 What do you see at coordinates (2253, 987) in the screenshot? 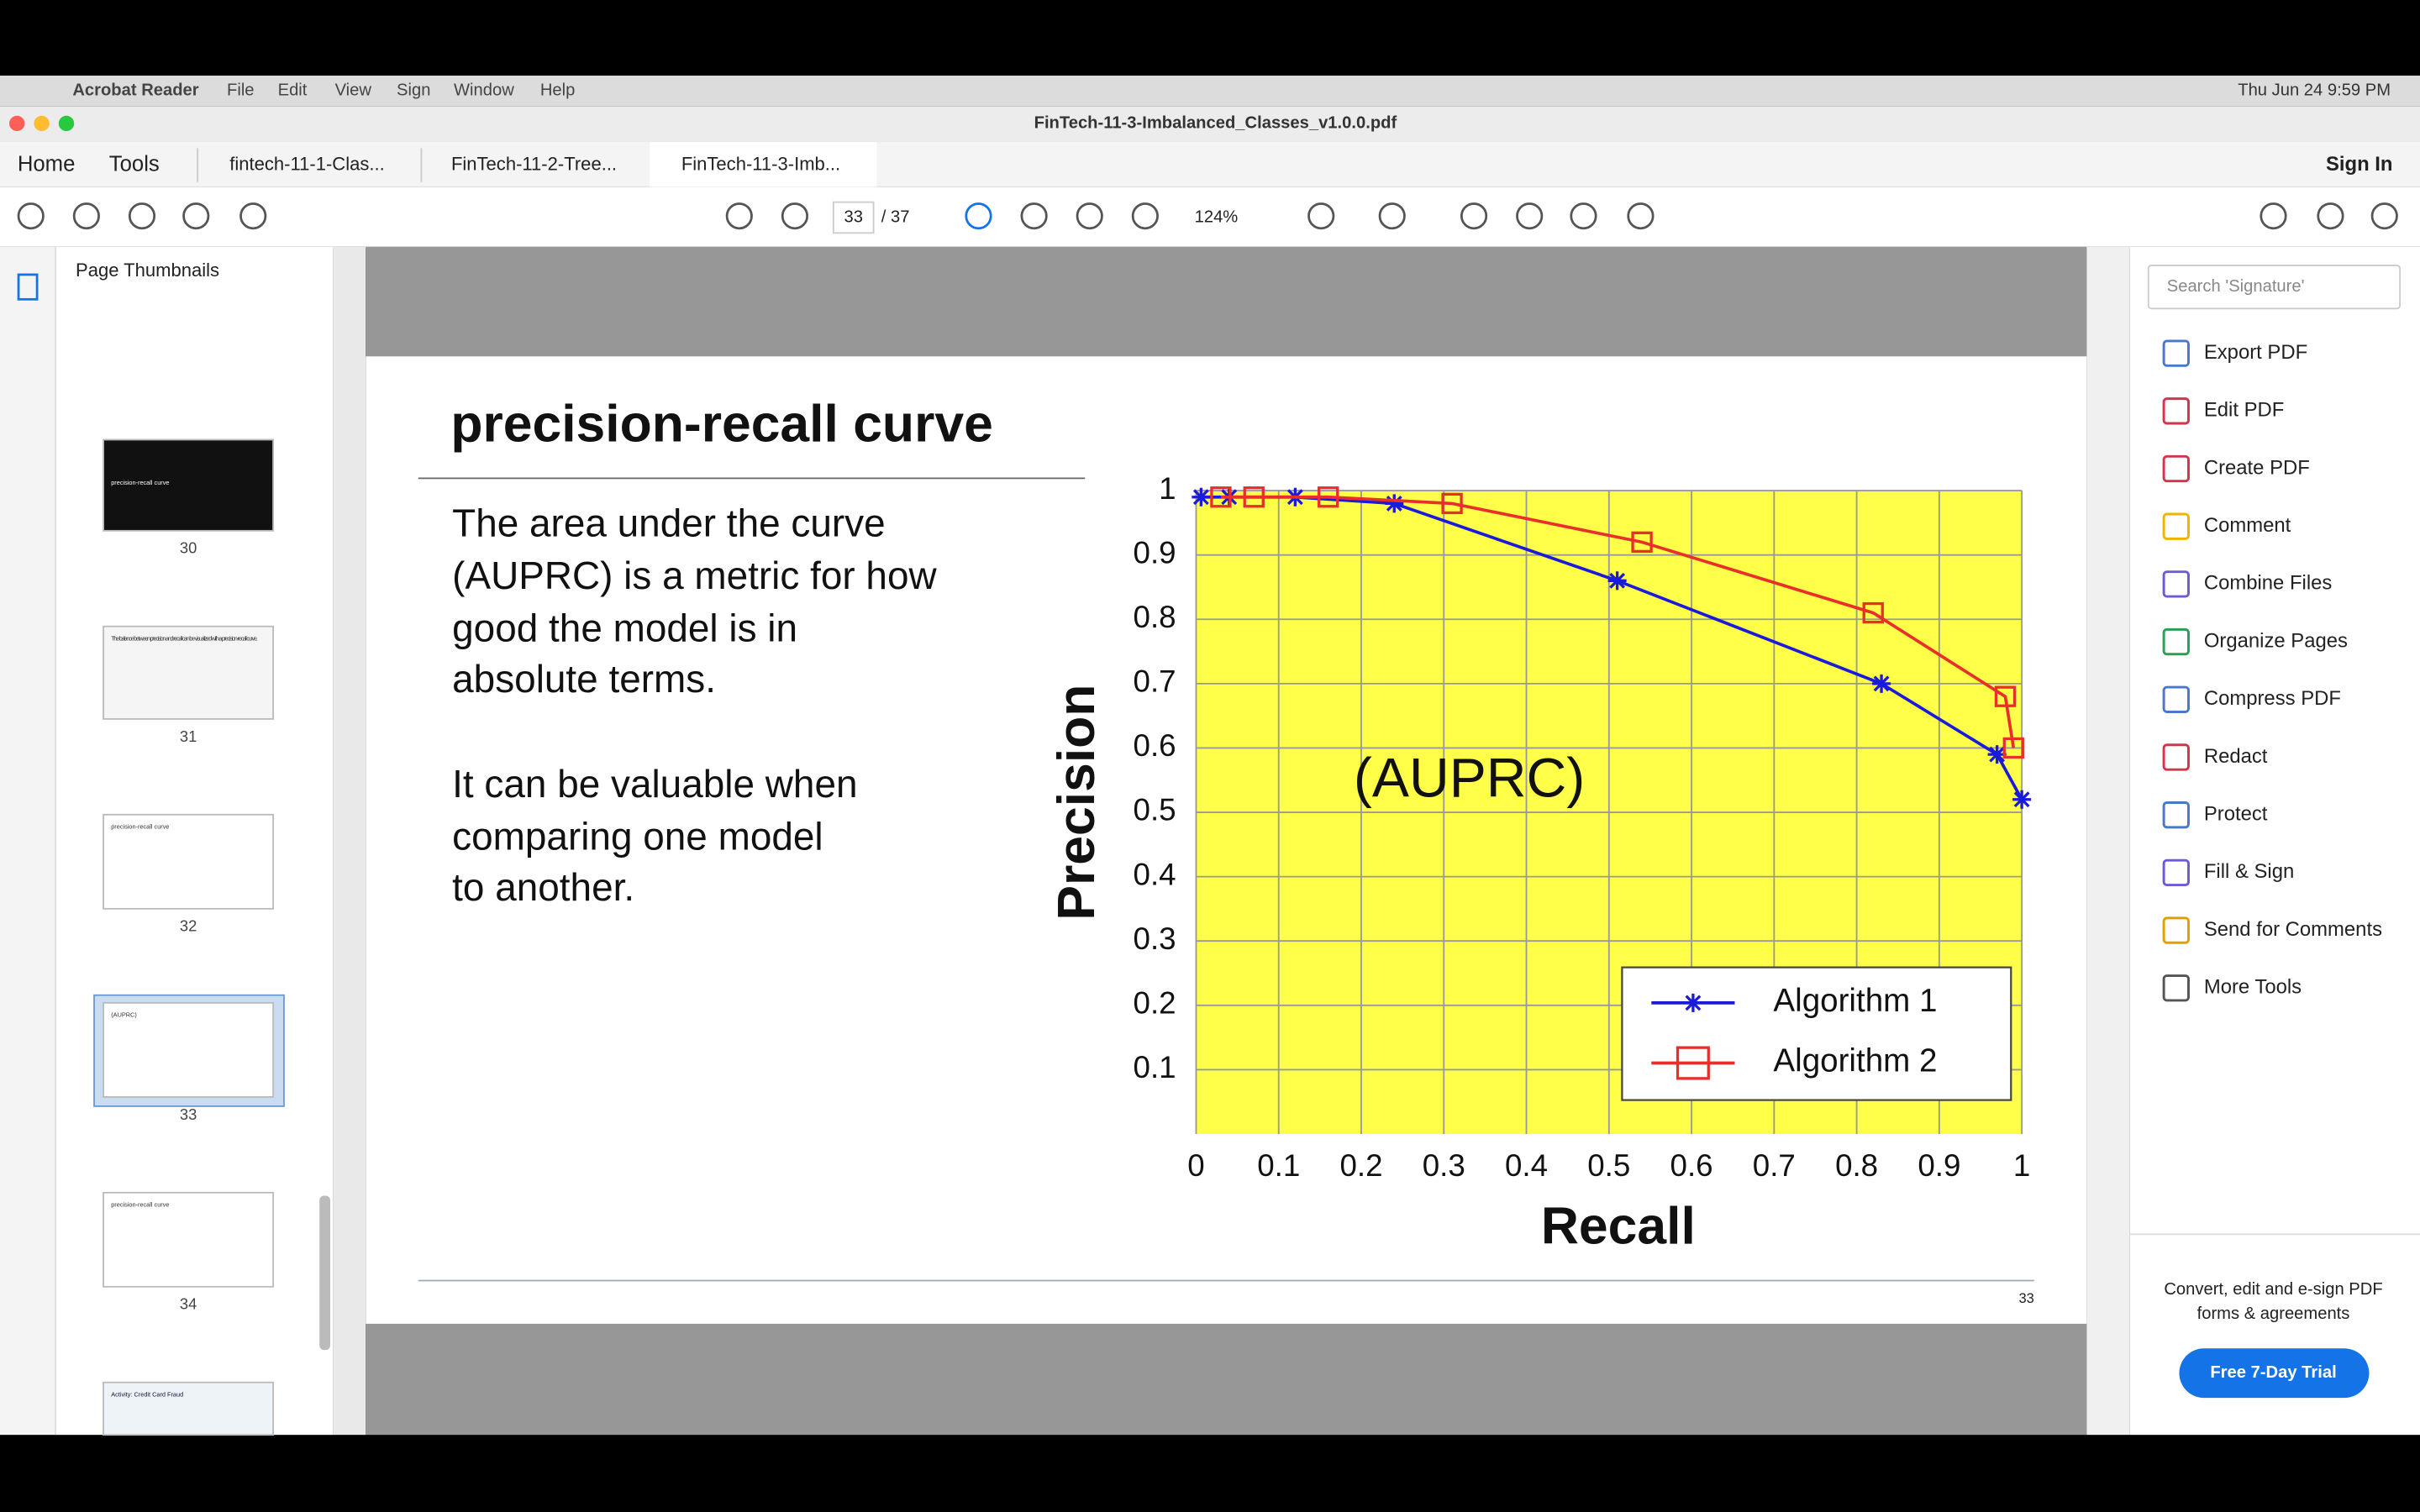
I see `tool-item: More Tools` at bounding box center [2253, 987].